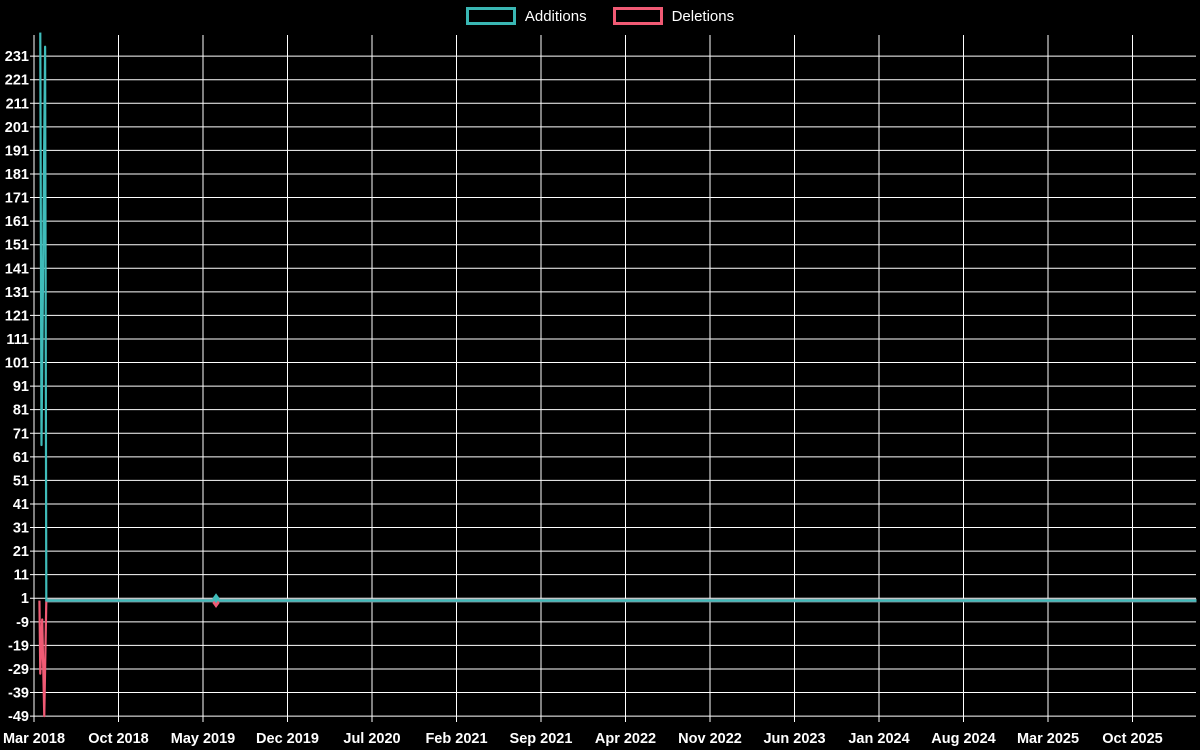 The height and width of the screenshot is (750, 1200). I want to click on y-tick-label: 191, so click(17, 151).